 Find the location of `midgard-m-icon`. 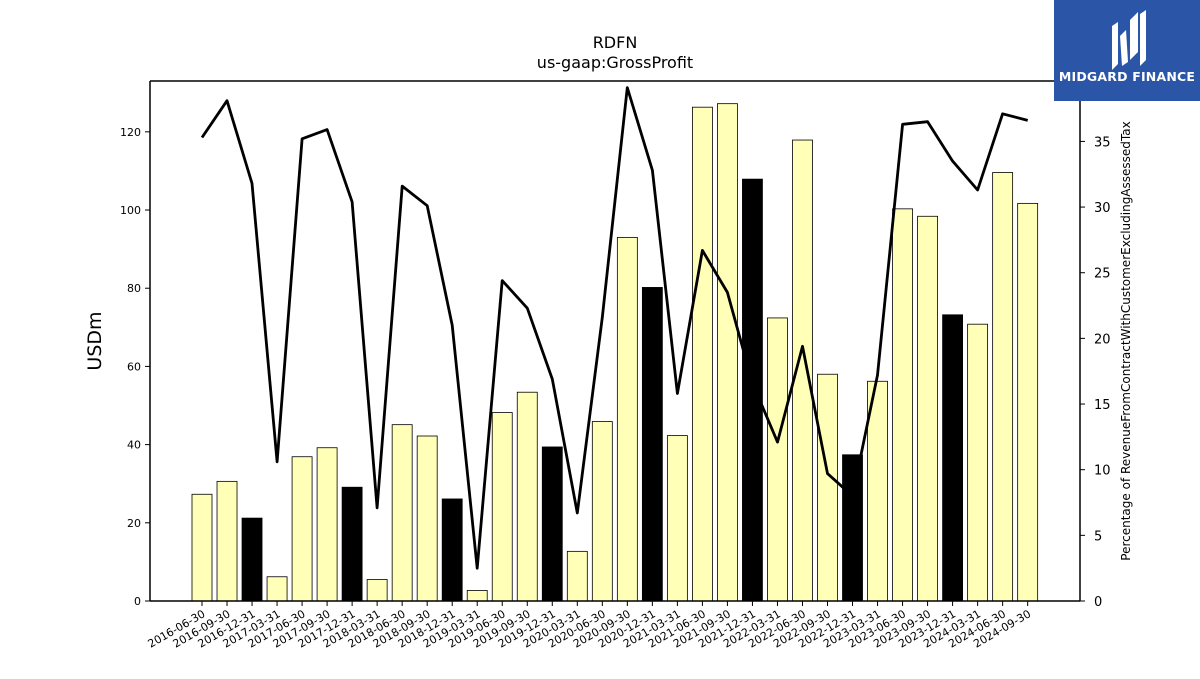

midgard-m-icon is located at coordinates (1129, 40).